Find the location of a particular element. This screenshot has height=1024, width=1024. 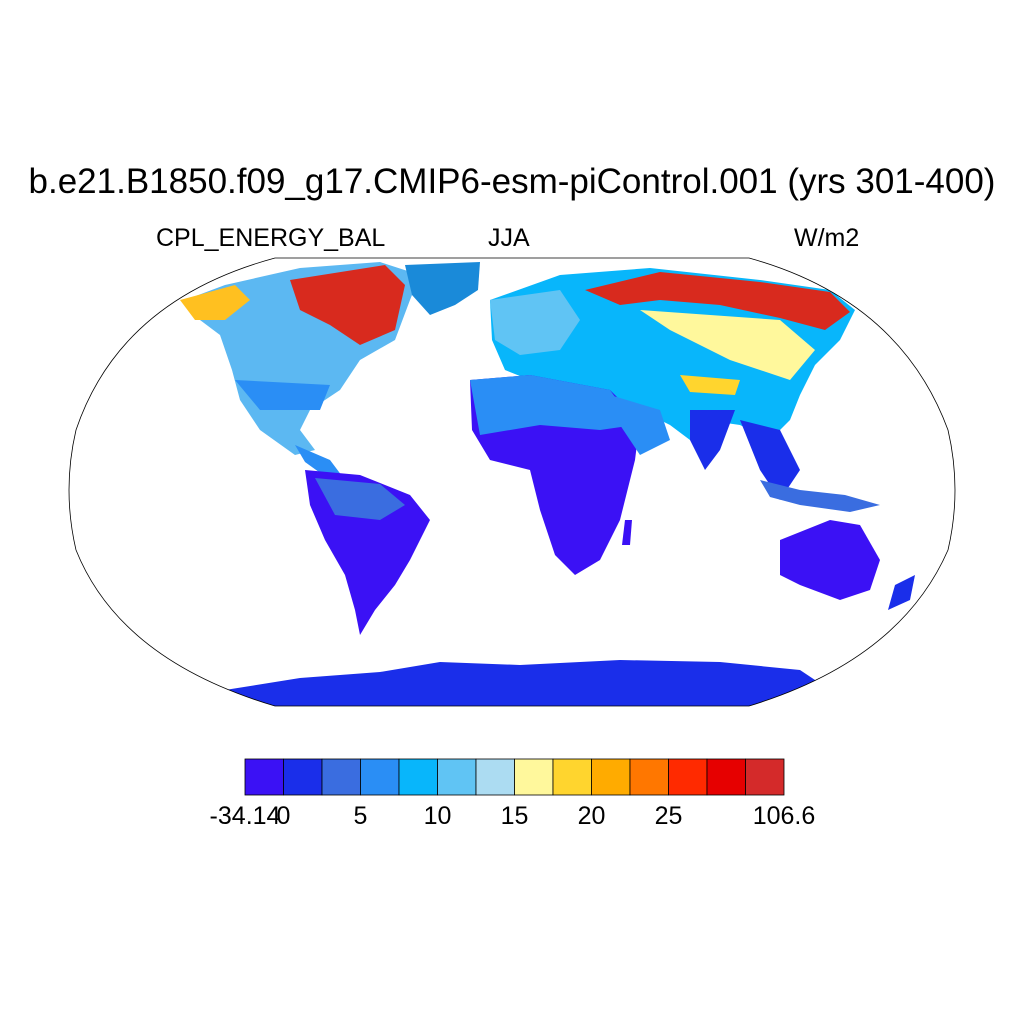

colorbar-tick-label: 15 is located at coordinates (514, 816).